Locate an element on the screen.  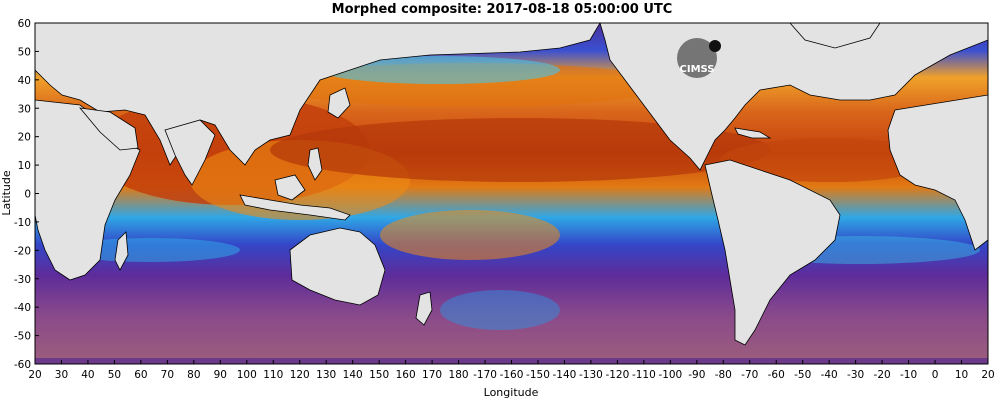
y-tick-label: 30 is located at coordinates (24, 109).